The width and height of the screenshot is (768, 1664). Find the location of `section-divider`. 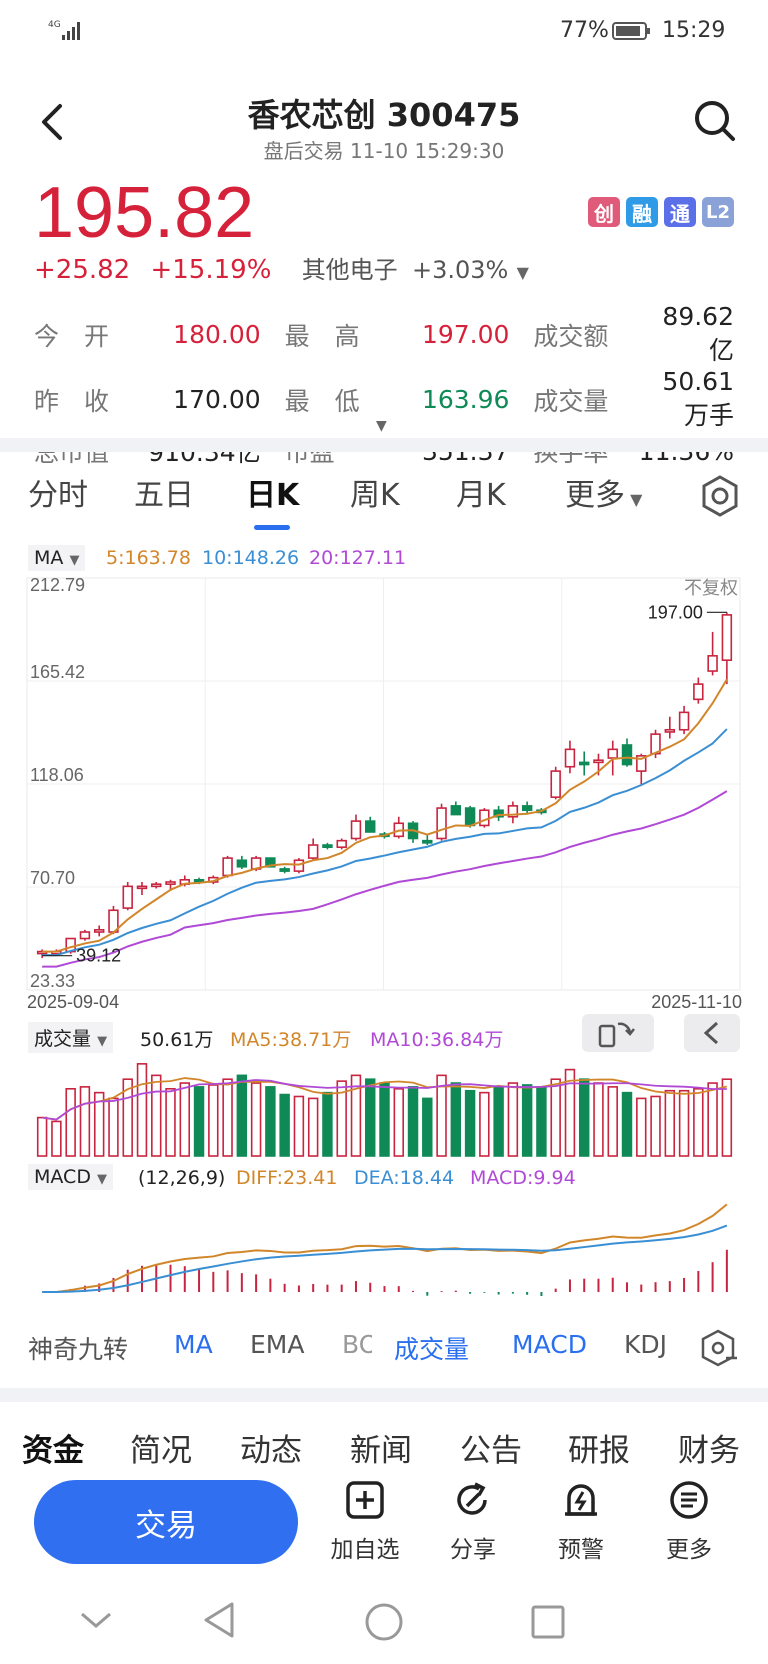

section-divider is located at coordinates (384, 445).